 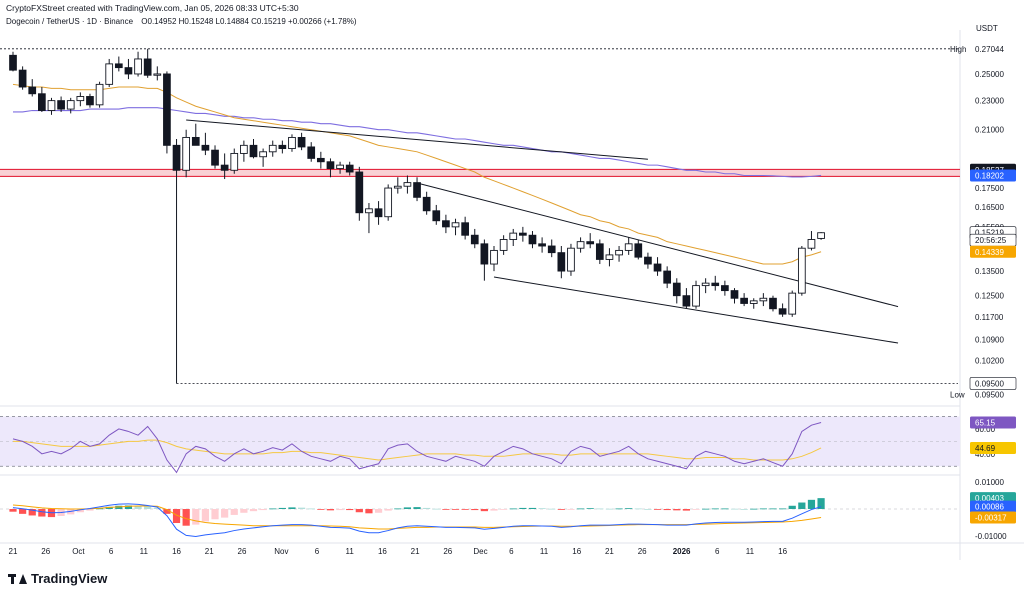 What do you see at coordinates (69, 578) in the screenshot?
I see `tradingview-logo-text: TradingView` at bounding box center [69, 578].